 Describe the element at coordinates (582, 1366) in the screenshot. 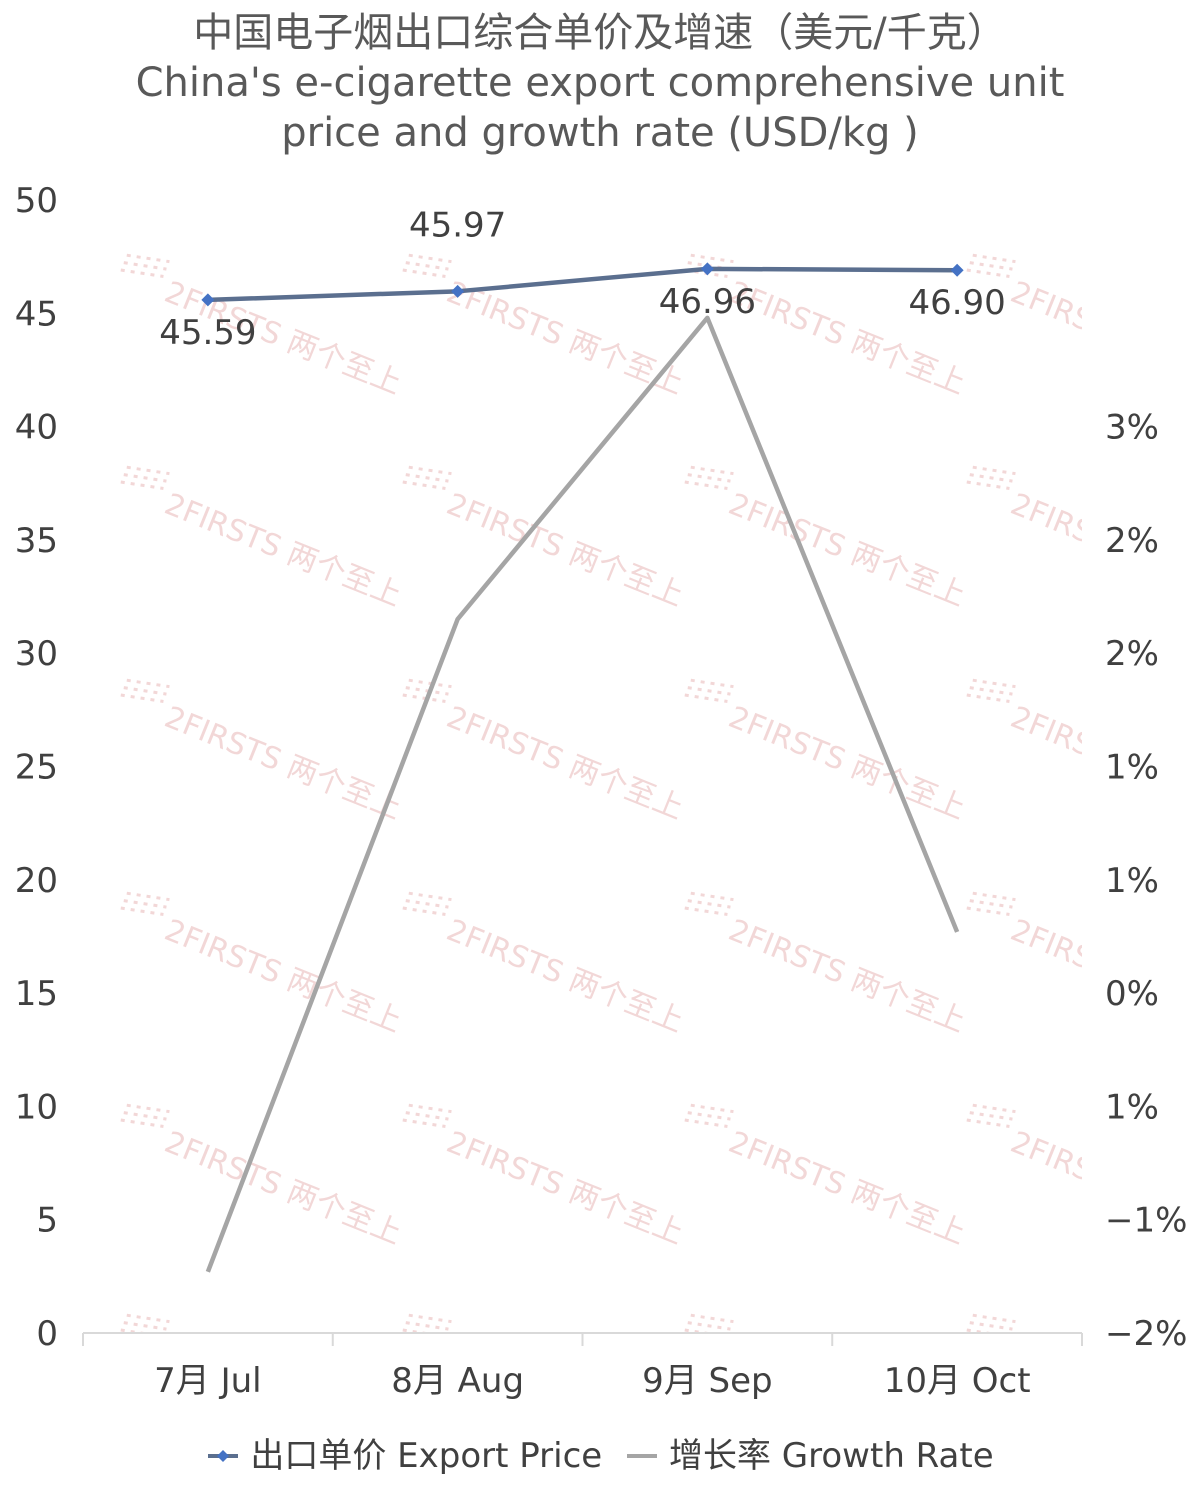

I see `x-axis: 7月 Jul 8月 Aug 9月 Sep 10月 Oct` at that location.